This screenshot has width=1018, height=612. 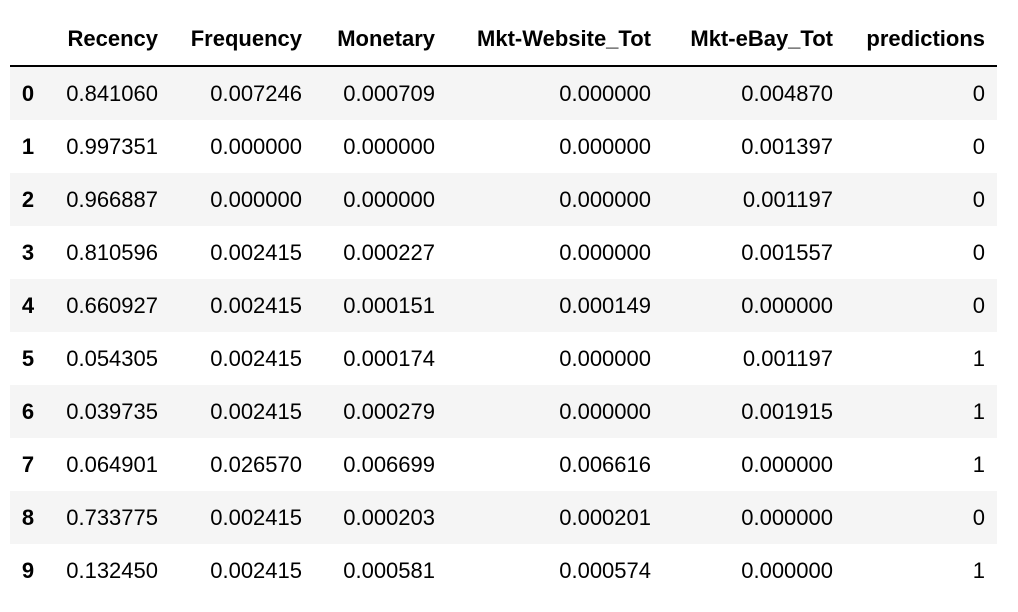 What do you see at coordinates (389, 252) in the screenshot?
I see `cell-monetary: 0.000227` at bounding box center [389, 252].